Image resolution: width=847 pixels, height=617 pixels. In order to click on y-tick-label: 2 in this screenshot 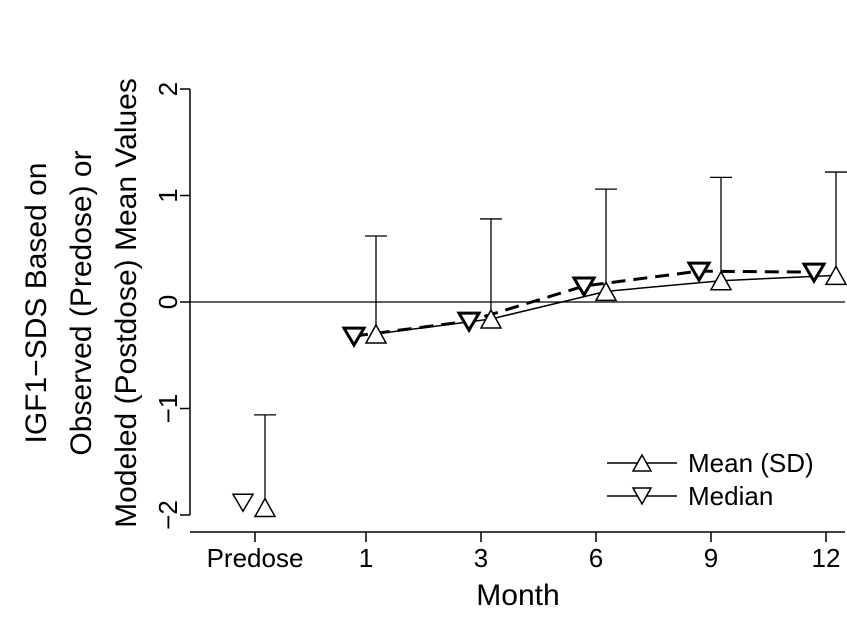, I will do `click(168, 89)`.